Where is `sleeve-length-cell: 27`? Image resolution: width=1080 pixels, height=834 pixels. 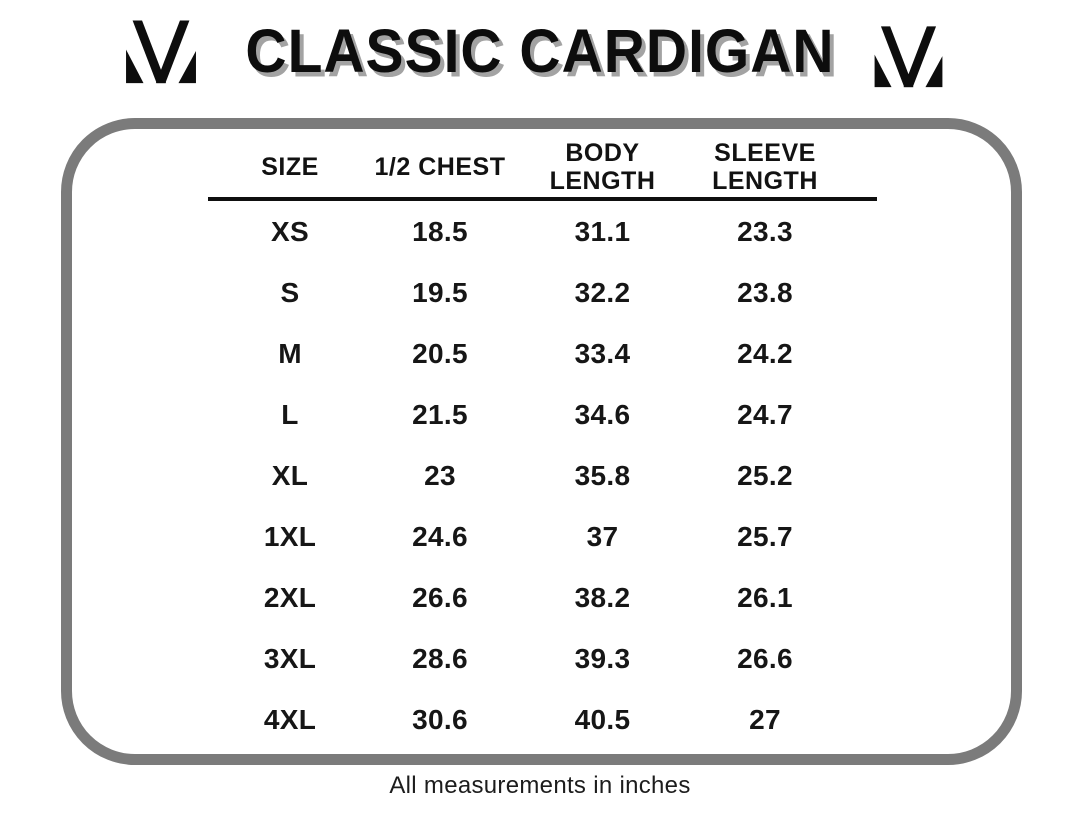
sleeve-length-cell: 27 is located at coordinates (765, 719).